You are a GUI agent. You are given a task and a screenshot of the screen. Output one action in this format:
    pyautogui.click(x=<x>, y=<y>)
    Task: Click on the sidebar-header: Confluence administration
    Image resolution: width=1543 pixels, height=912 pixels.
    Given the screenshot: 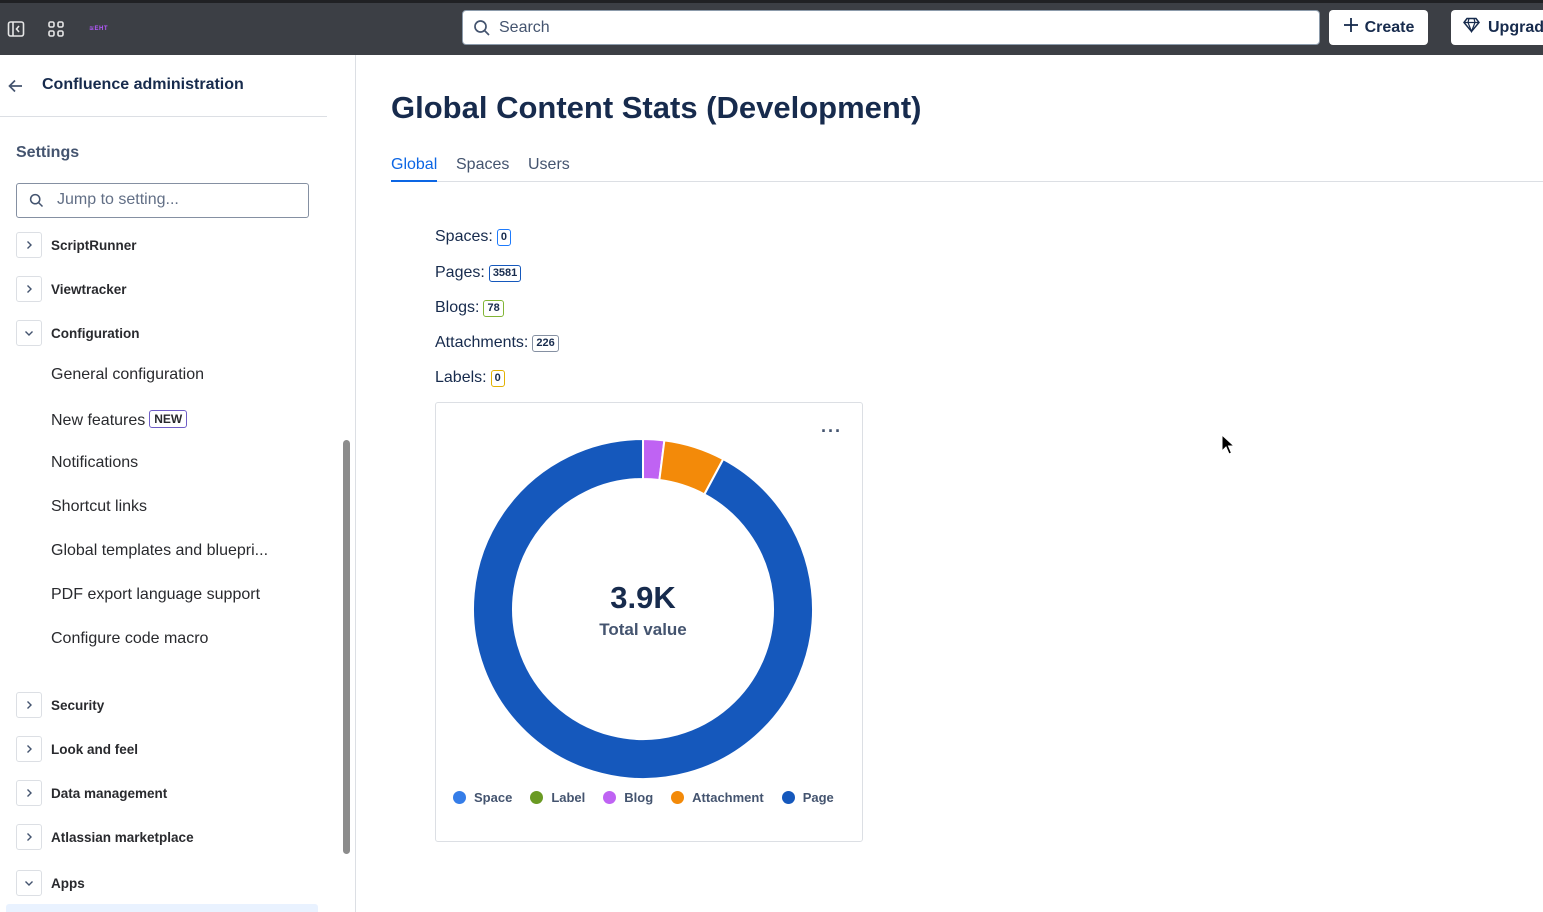 What is the action you would take?
    pyautogui.click(x=163, y=86)
    